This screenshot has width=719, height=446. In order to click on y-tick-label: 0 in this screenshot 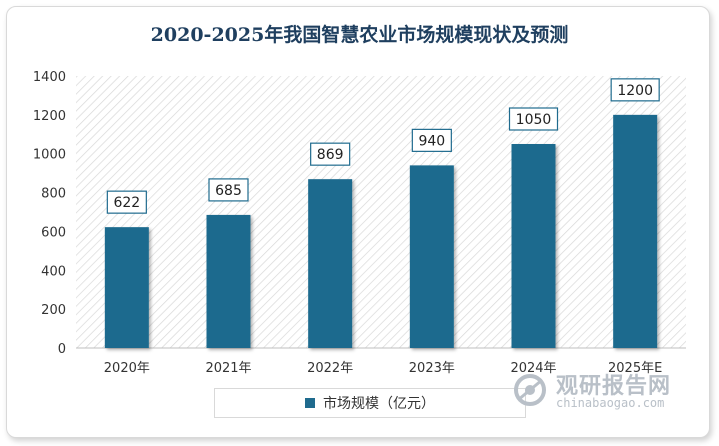, I will do `click(62, 349)`.